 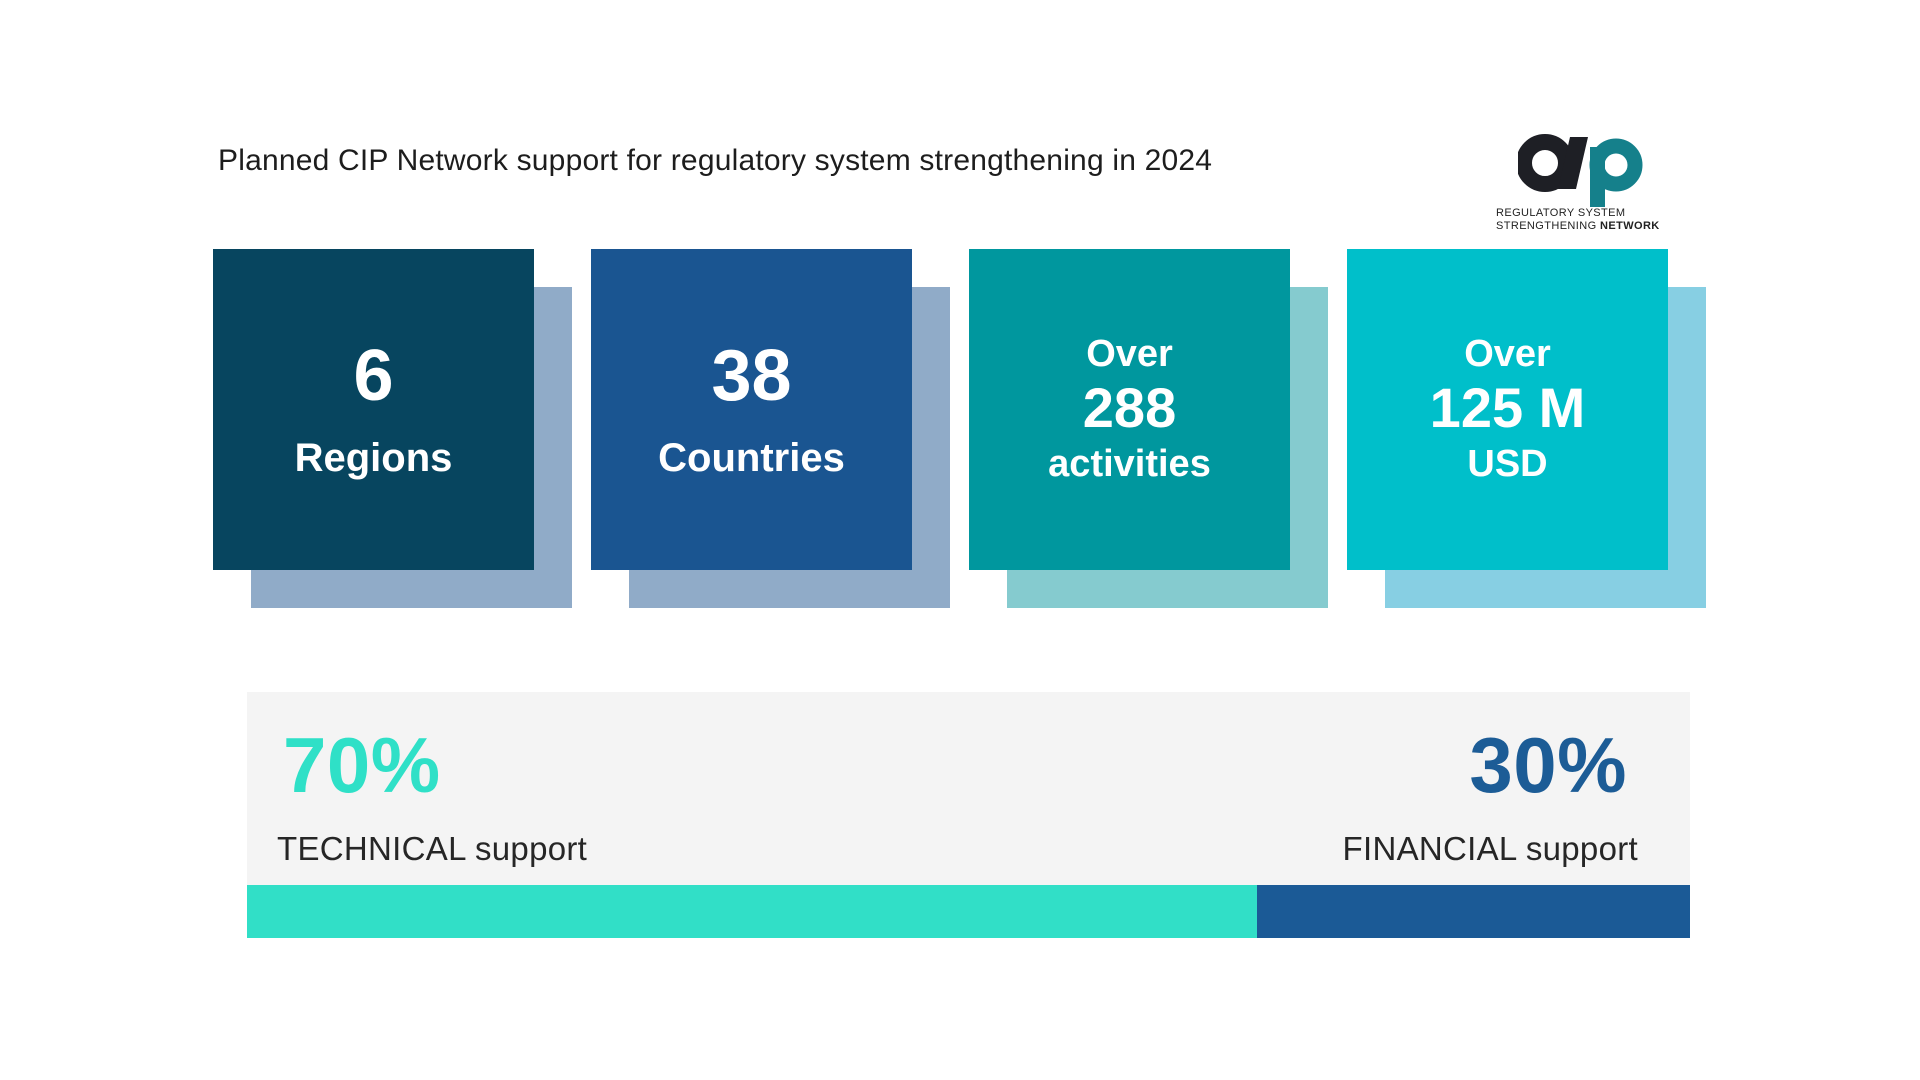 I want to click on support-stacked-bar, so click(x=968, y=911).